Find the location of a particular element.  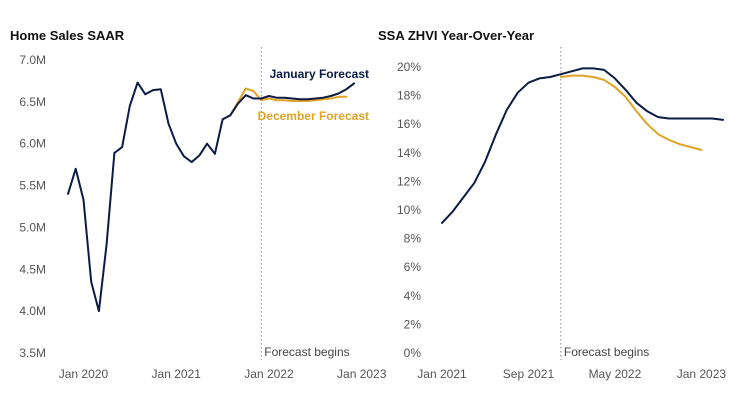

y-tick-label: 5.5M is located at coordinates (32, 186).